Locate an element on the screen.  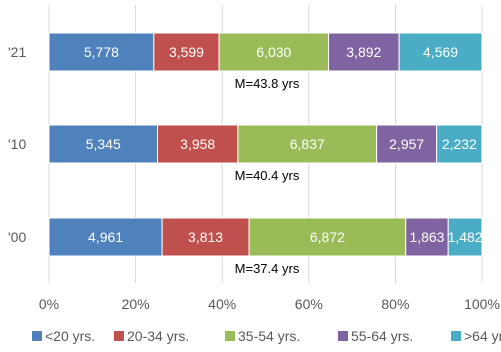
x-tick-label: 40% is located at coordinates (222, 304).